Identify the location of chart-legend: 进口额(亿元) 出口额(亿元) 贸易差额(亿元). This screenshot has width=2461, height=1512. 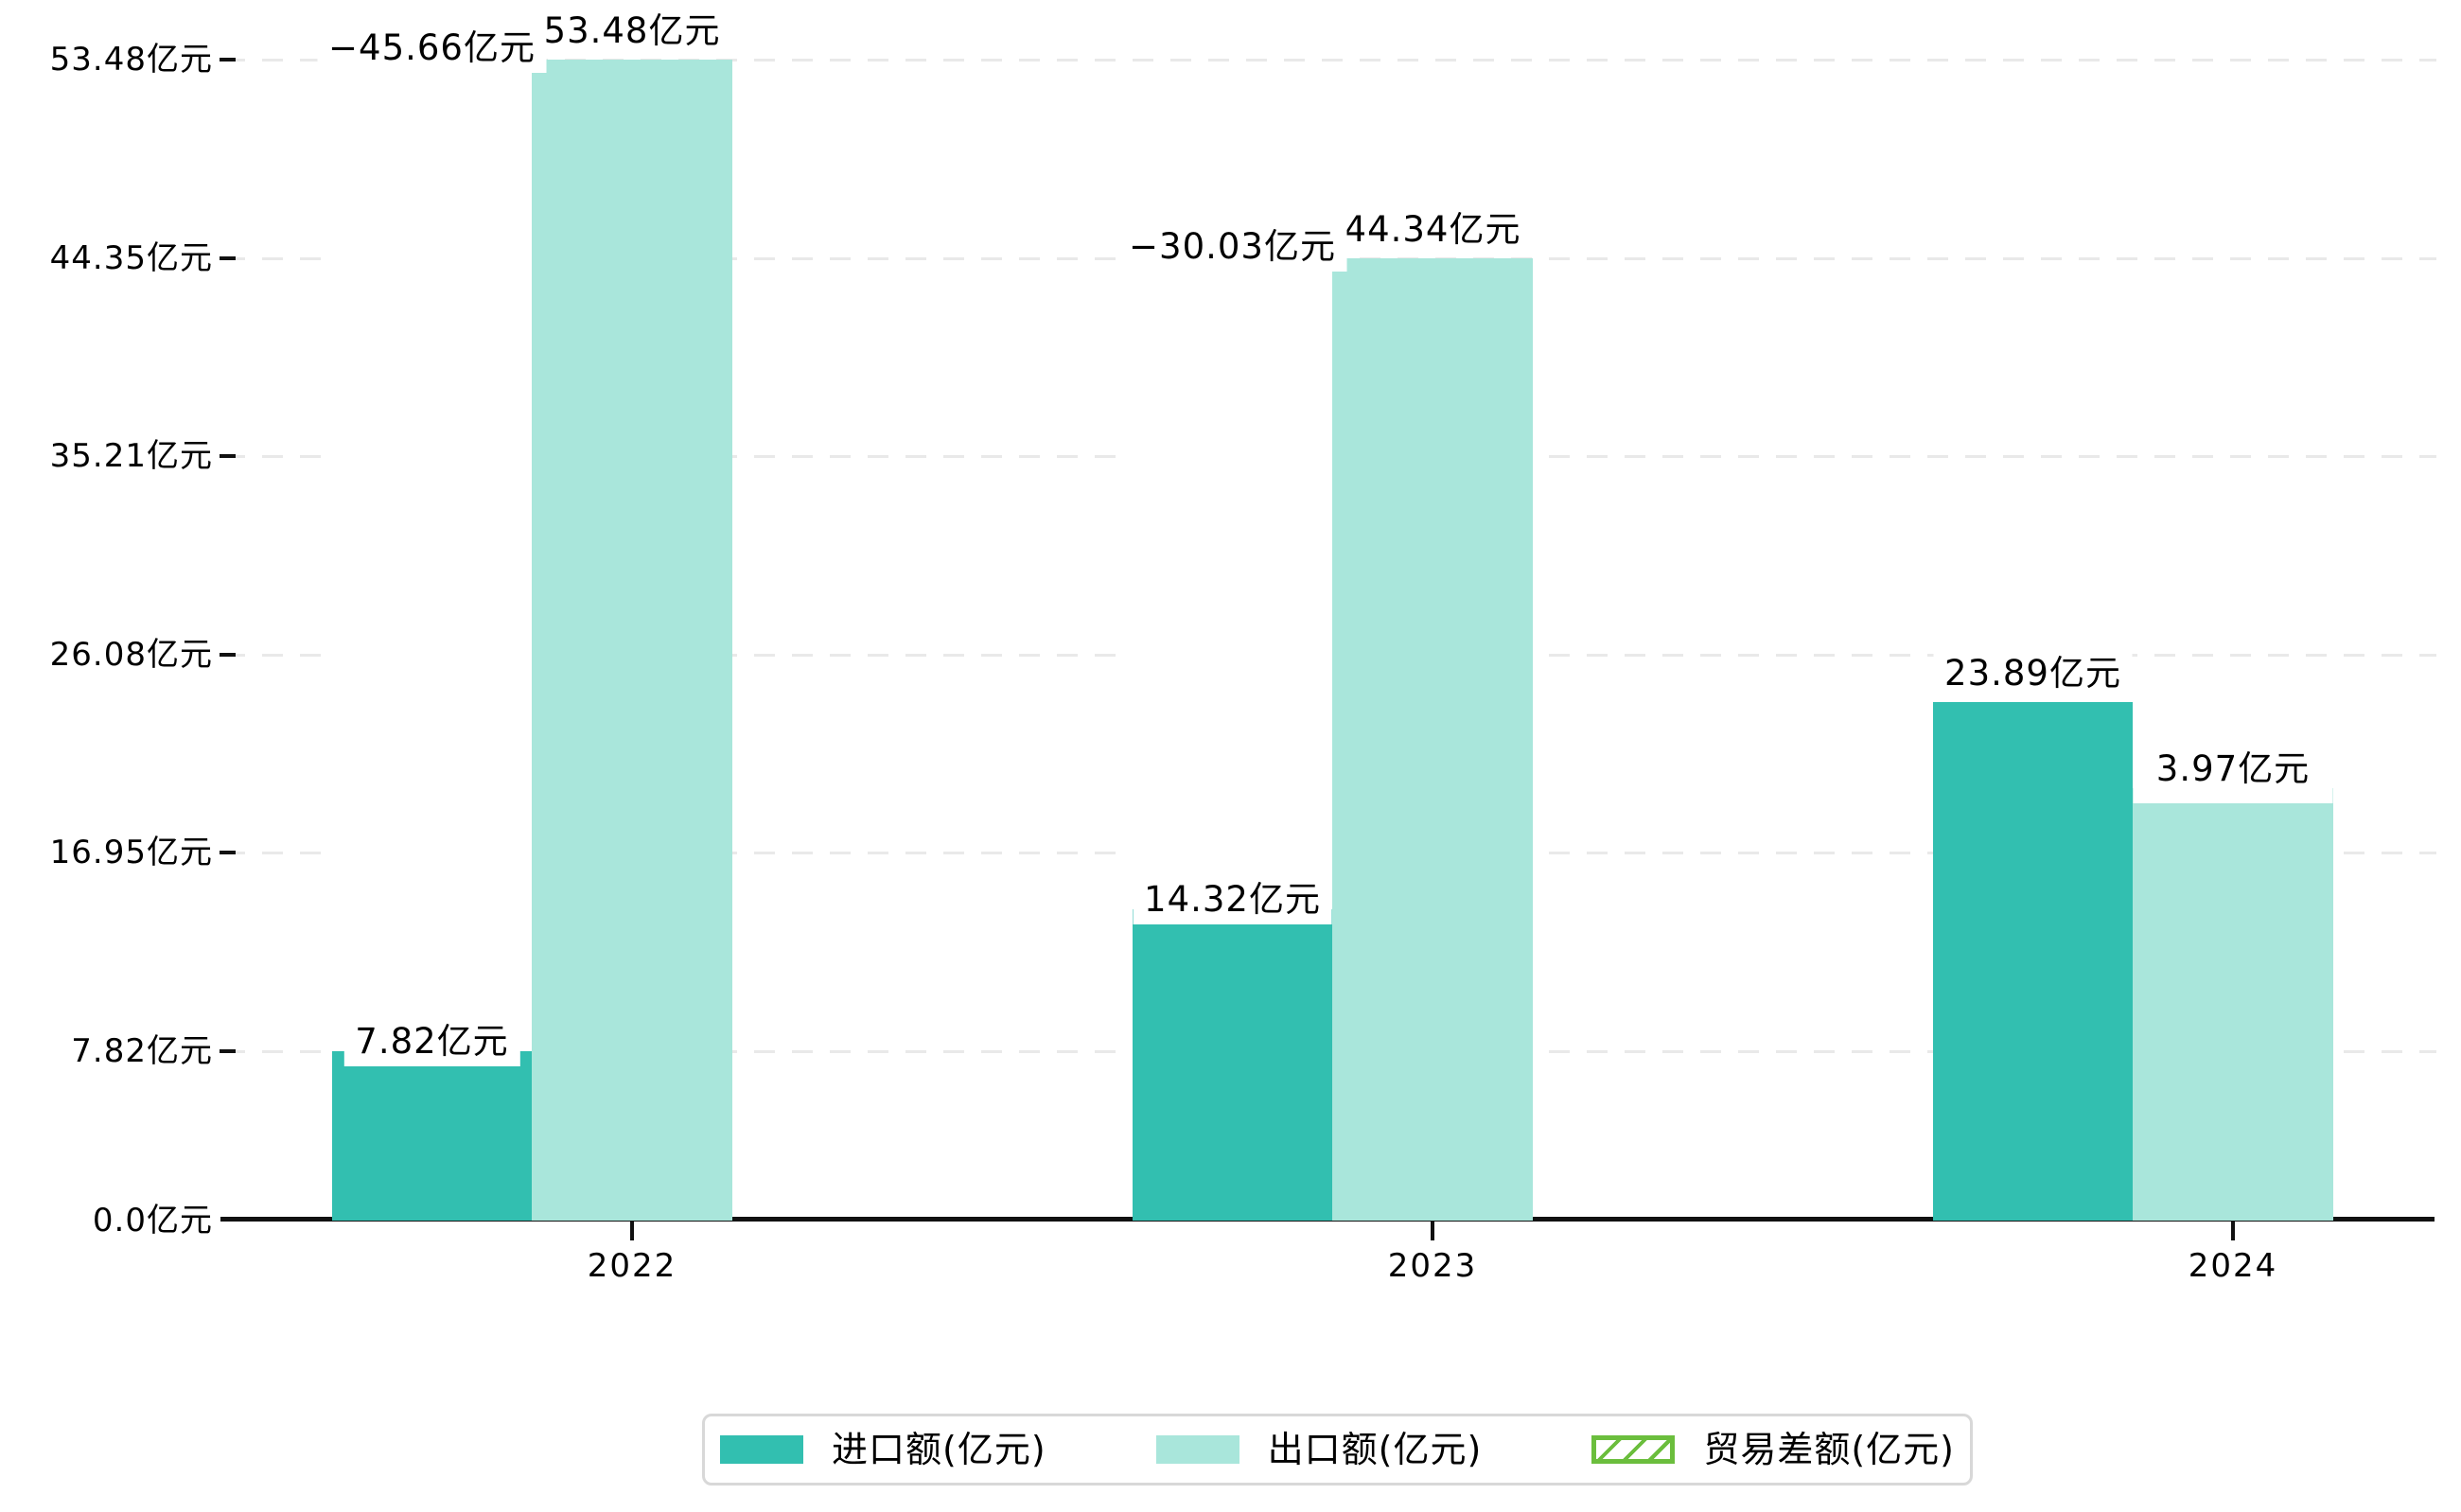
(1337, 1450).